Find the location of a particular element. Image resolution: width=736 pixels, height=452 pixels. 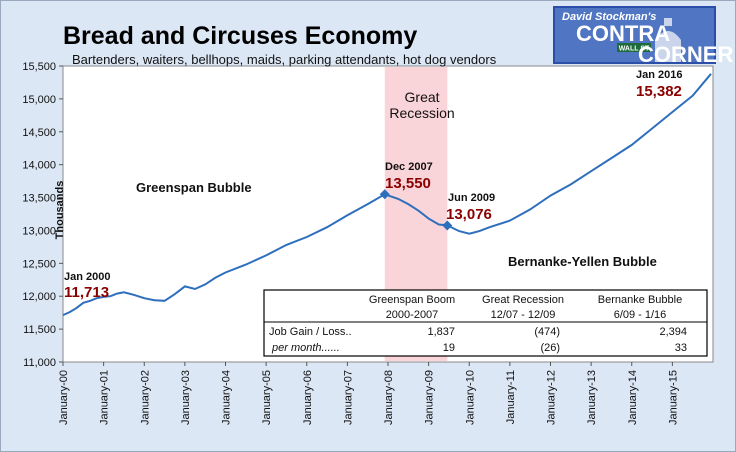

annotation-jan-2016-label: Jan 2016 is located at coordinates (659, 75).